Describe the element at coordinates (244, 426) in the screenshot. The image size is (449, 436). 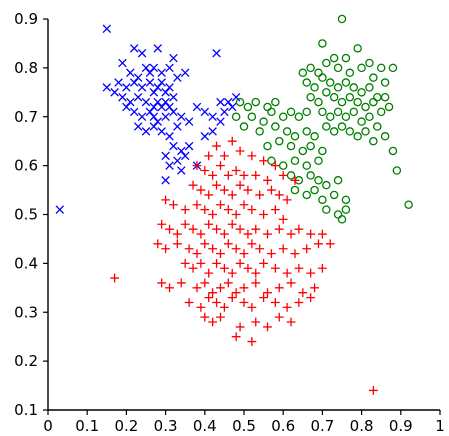
I see `x-tick-label: 0.5` at that location.